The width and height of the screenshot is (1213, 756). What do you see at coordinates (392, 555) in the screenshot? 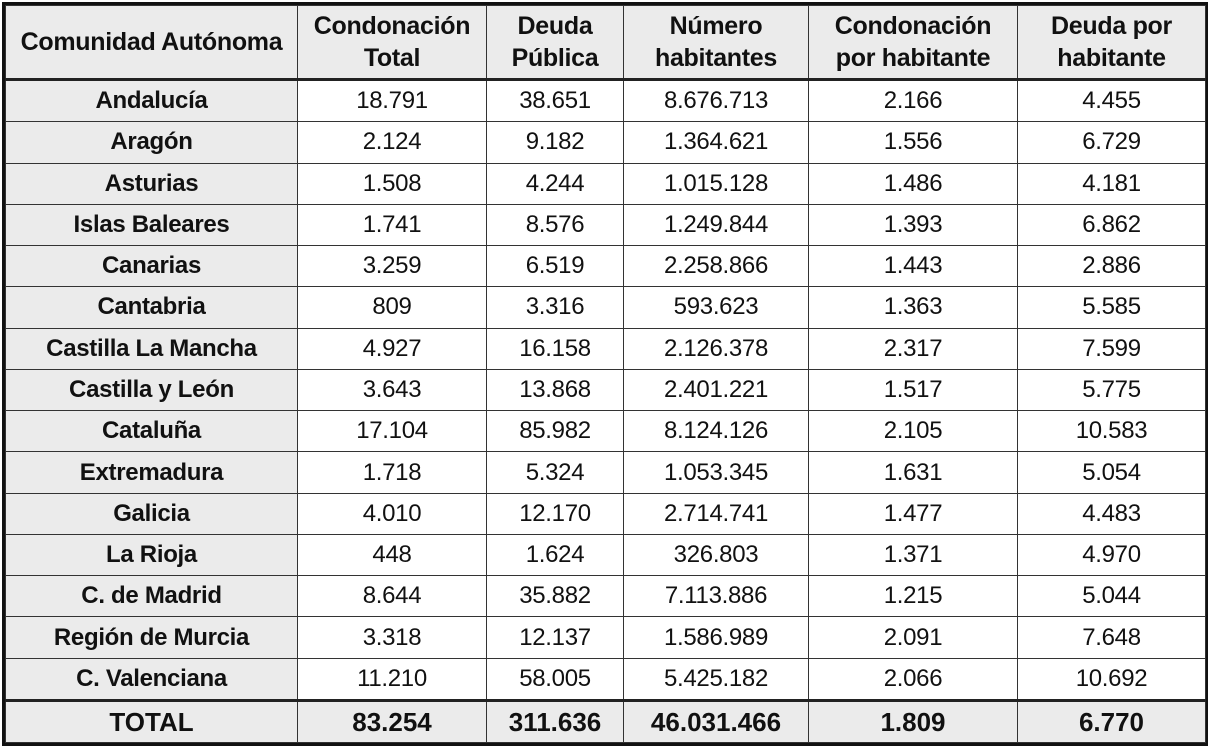
I see `condonacion-total-cell: 448` at bounding box center [392, 555].